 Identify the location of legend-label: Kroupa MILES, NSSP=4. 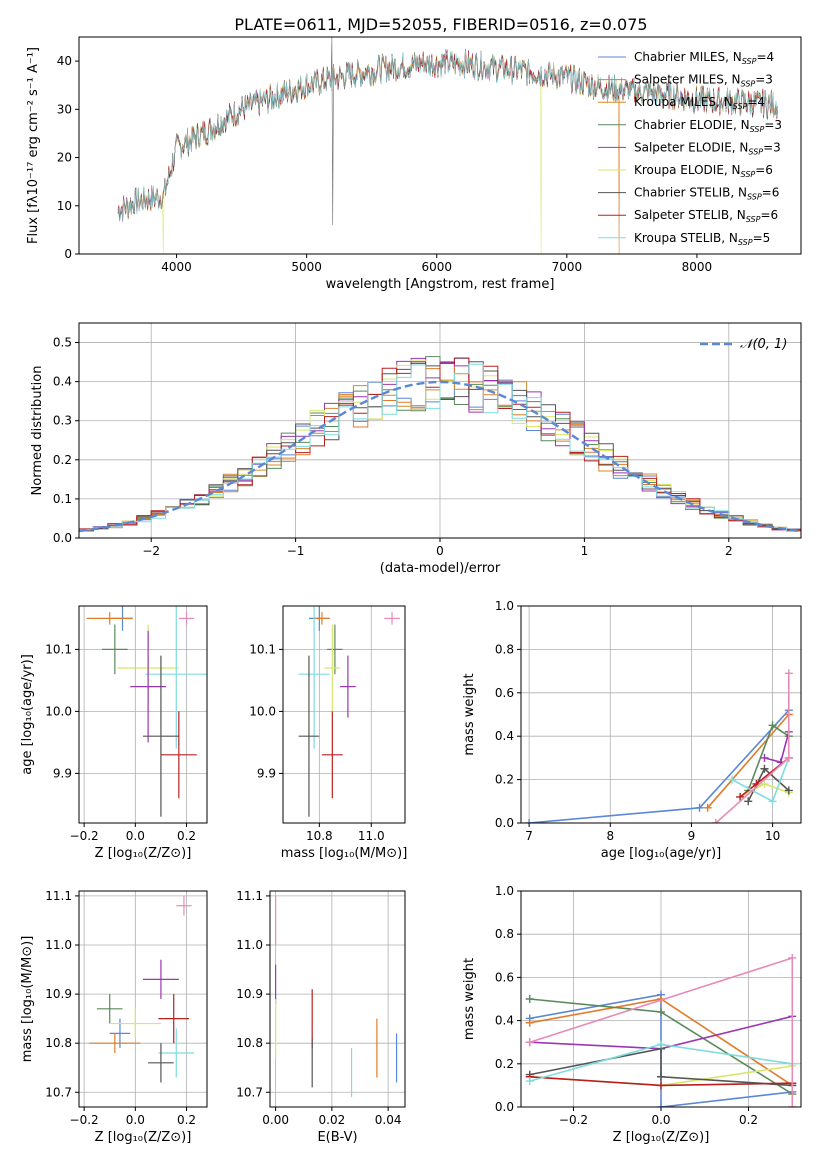
(699, 103).